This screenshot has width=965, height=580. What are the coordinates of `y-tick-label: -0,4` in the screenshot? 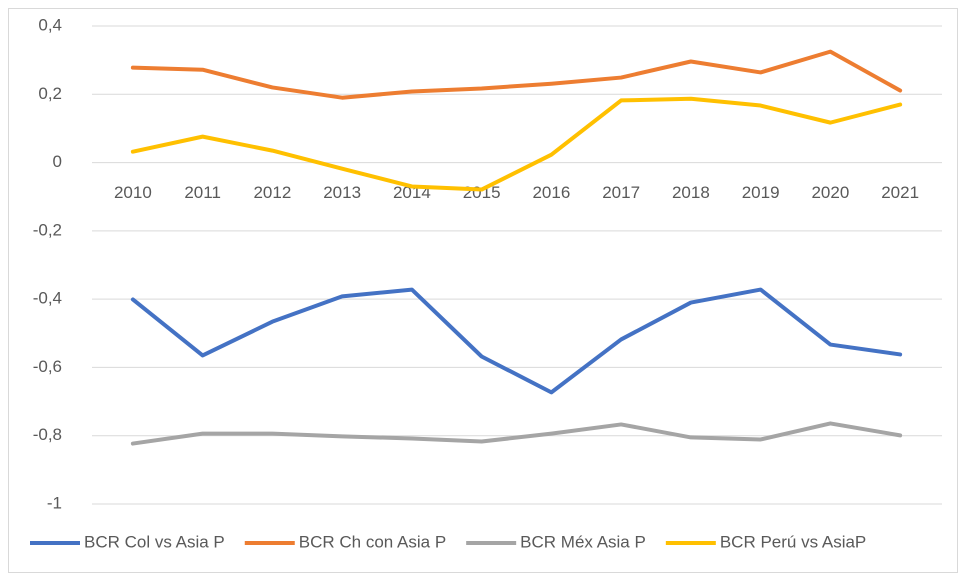 It's located at (47, 298).